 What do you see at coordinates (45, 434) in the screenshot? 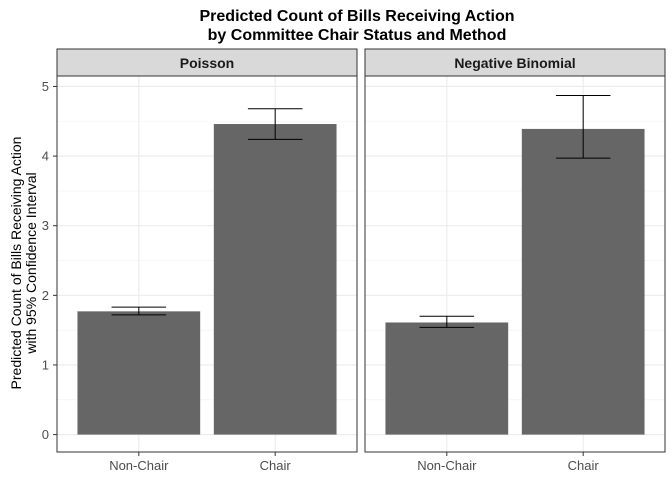
I see `y-tick-label: 0` at bounding box center [45, 434].